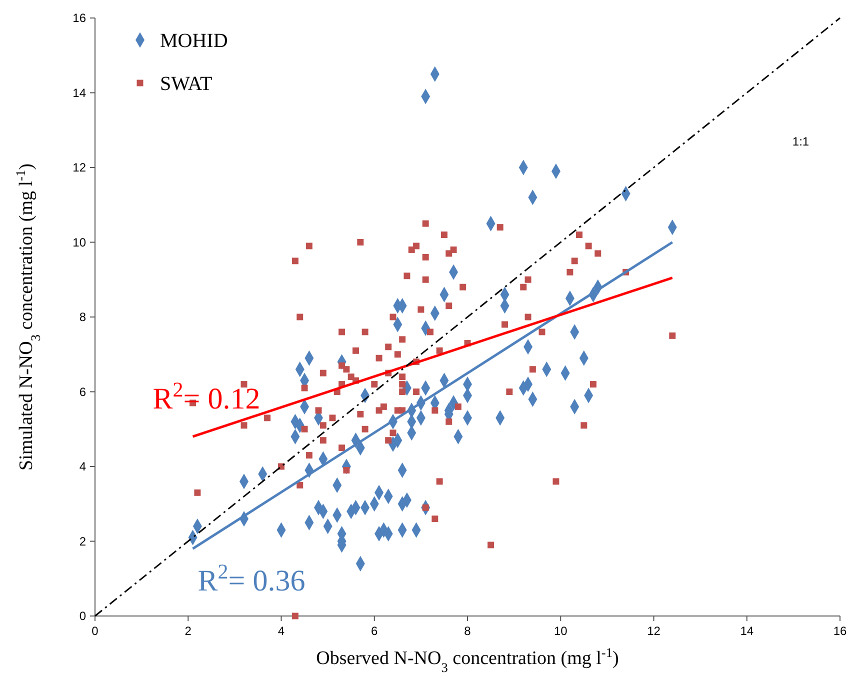 This screenshot has height=686, width=862. Describe the element at coordinates (82, 616) in the screenshot. I see `y-tick-label: 0` at that location.